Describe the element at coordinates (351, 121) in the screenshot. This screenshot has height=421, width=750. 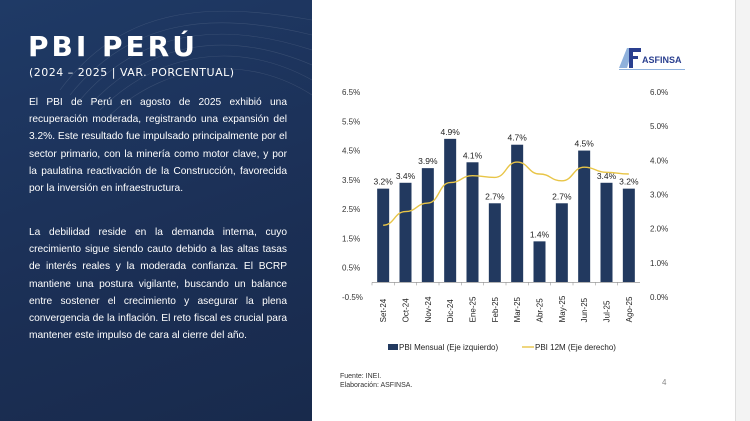
I see `left-tick-label: 5.5%` at that location.